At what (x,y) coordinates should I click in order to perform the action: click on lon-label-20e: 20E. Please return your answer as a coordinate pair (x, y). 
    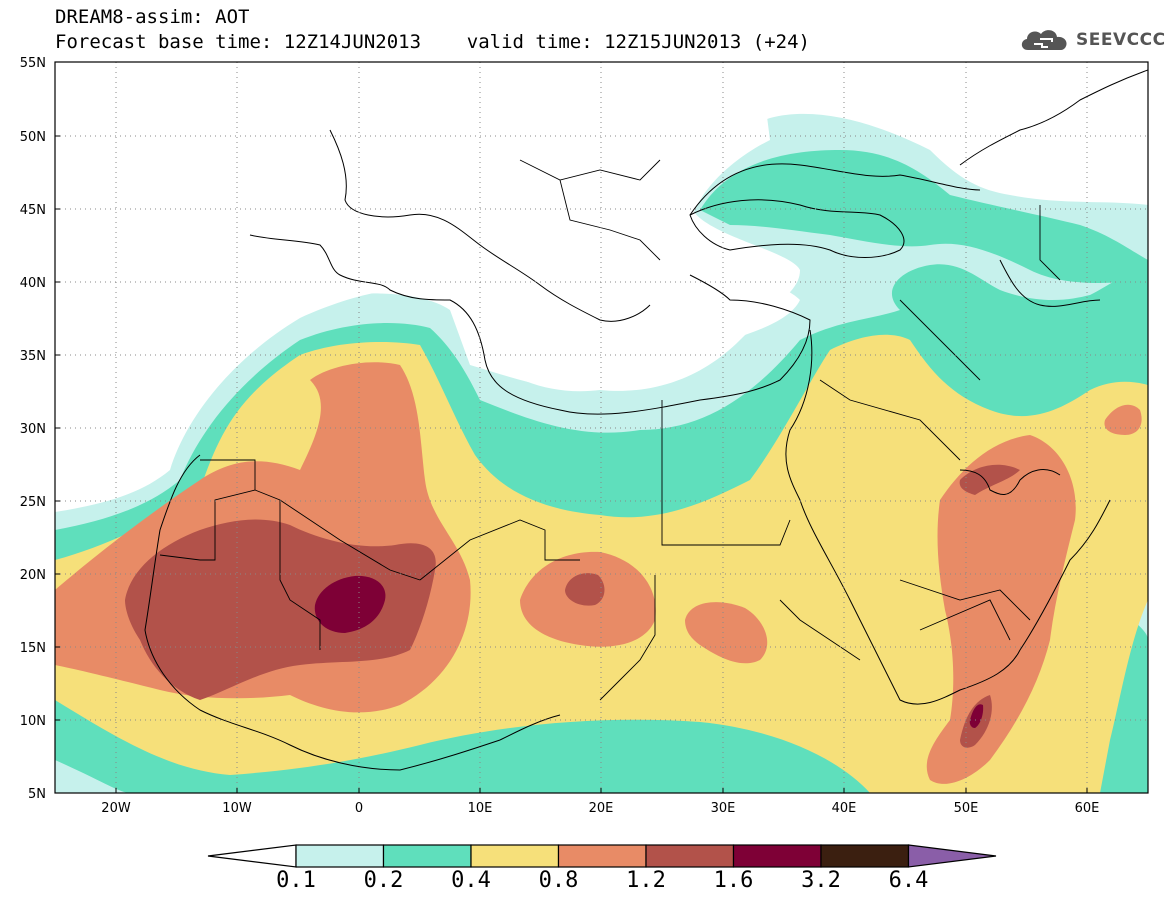
    Looking at the image, I should click on (601, 808).